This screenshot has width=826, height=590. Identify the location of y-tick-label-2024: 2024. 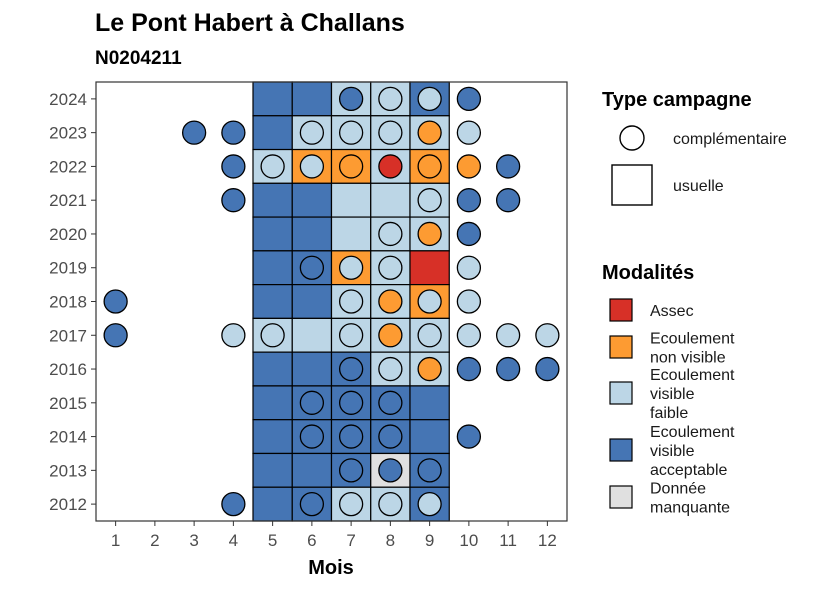
(68, 99).